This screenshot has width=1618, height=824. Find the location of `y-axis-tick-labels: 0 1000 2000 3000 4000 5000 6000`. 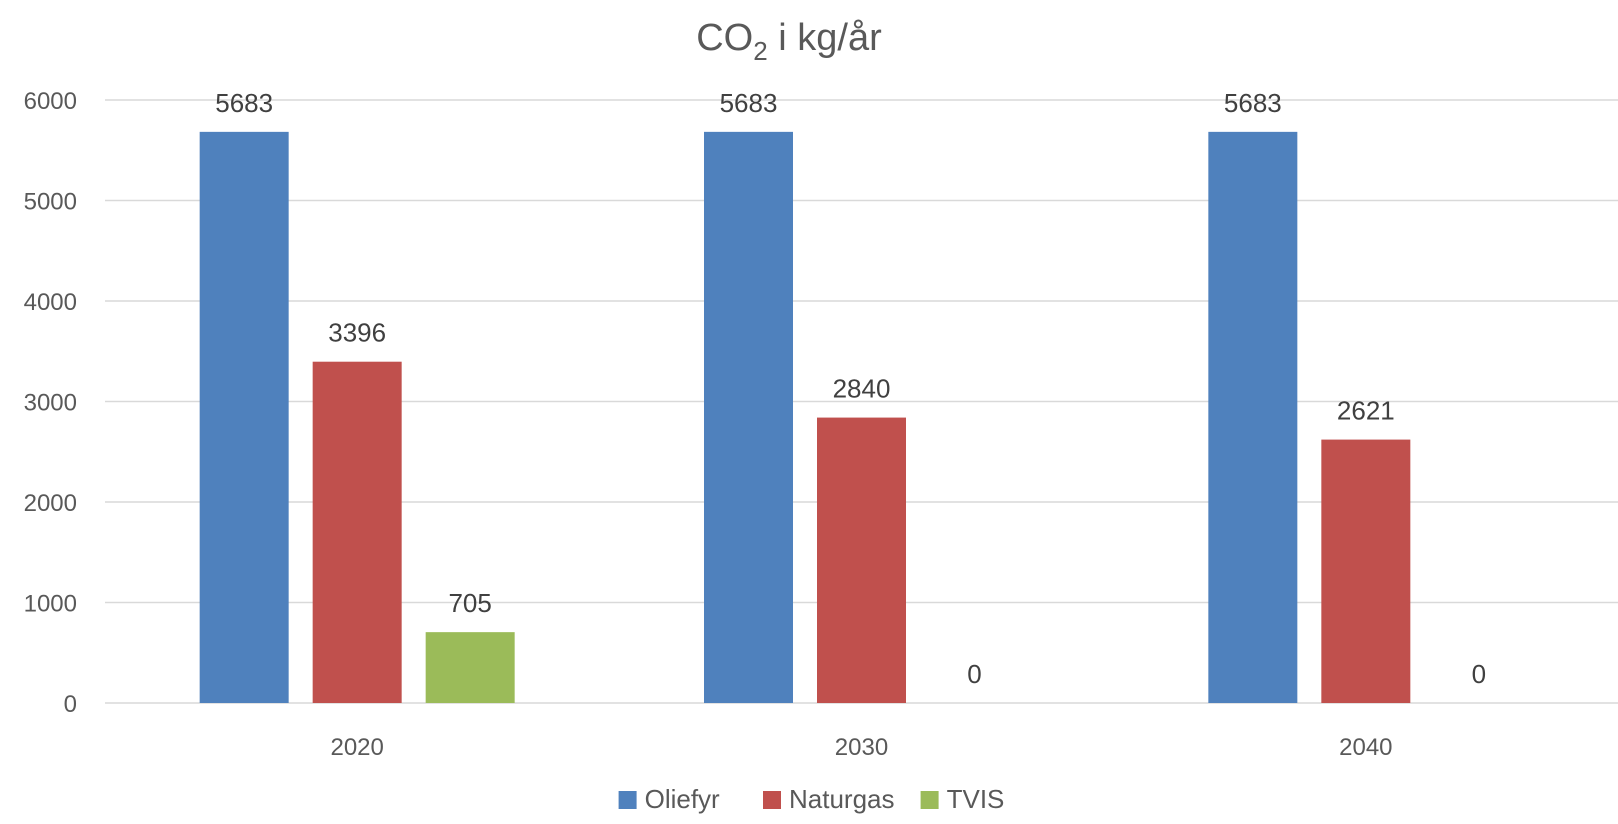

y-axis-tick-labels: 0 1000 2000 3000 4000 5000 6000 is located at coordinates (50, 403).